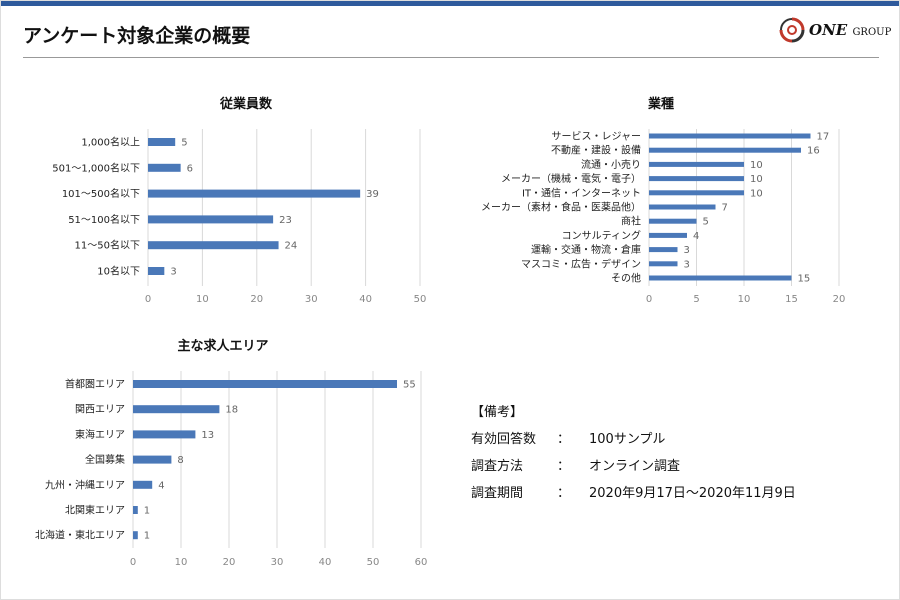 The width and height of the screenshot is (900, 600). What do you see at coordinates (626, 278) in the screenshot?
I see `category-label: その他` at bounding box center [626, 278].